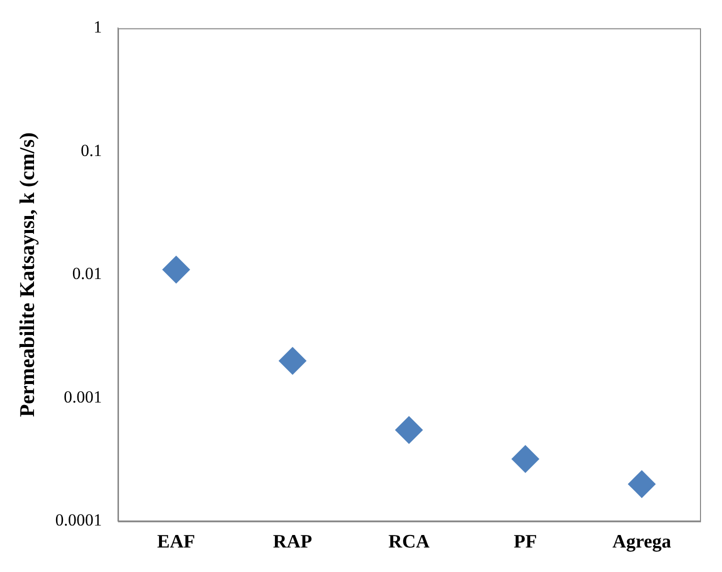 This screenshot has width=722, height=572. What do you see at coordinates (91, 150) in the screenshot?
I see `y-tick-label: 0.1` at bounding box center [91, 150].